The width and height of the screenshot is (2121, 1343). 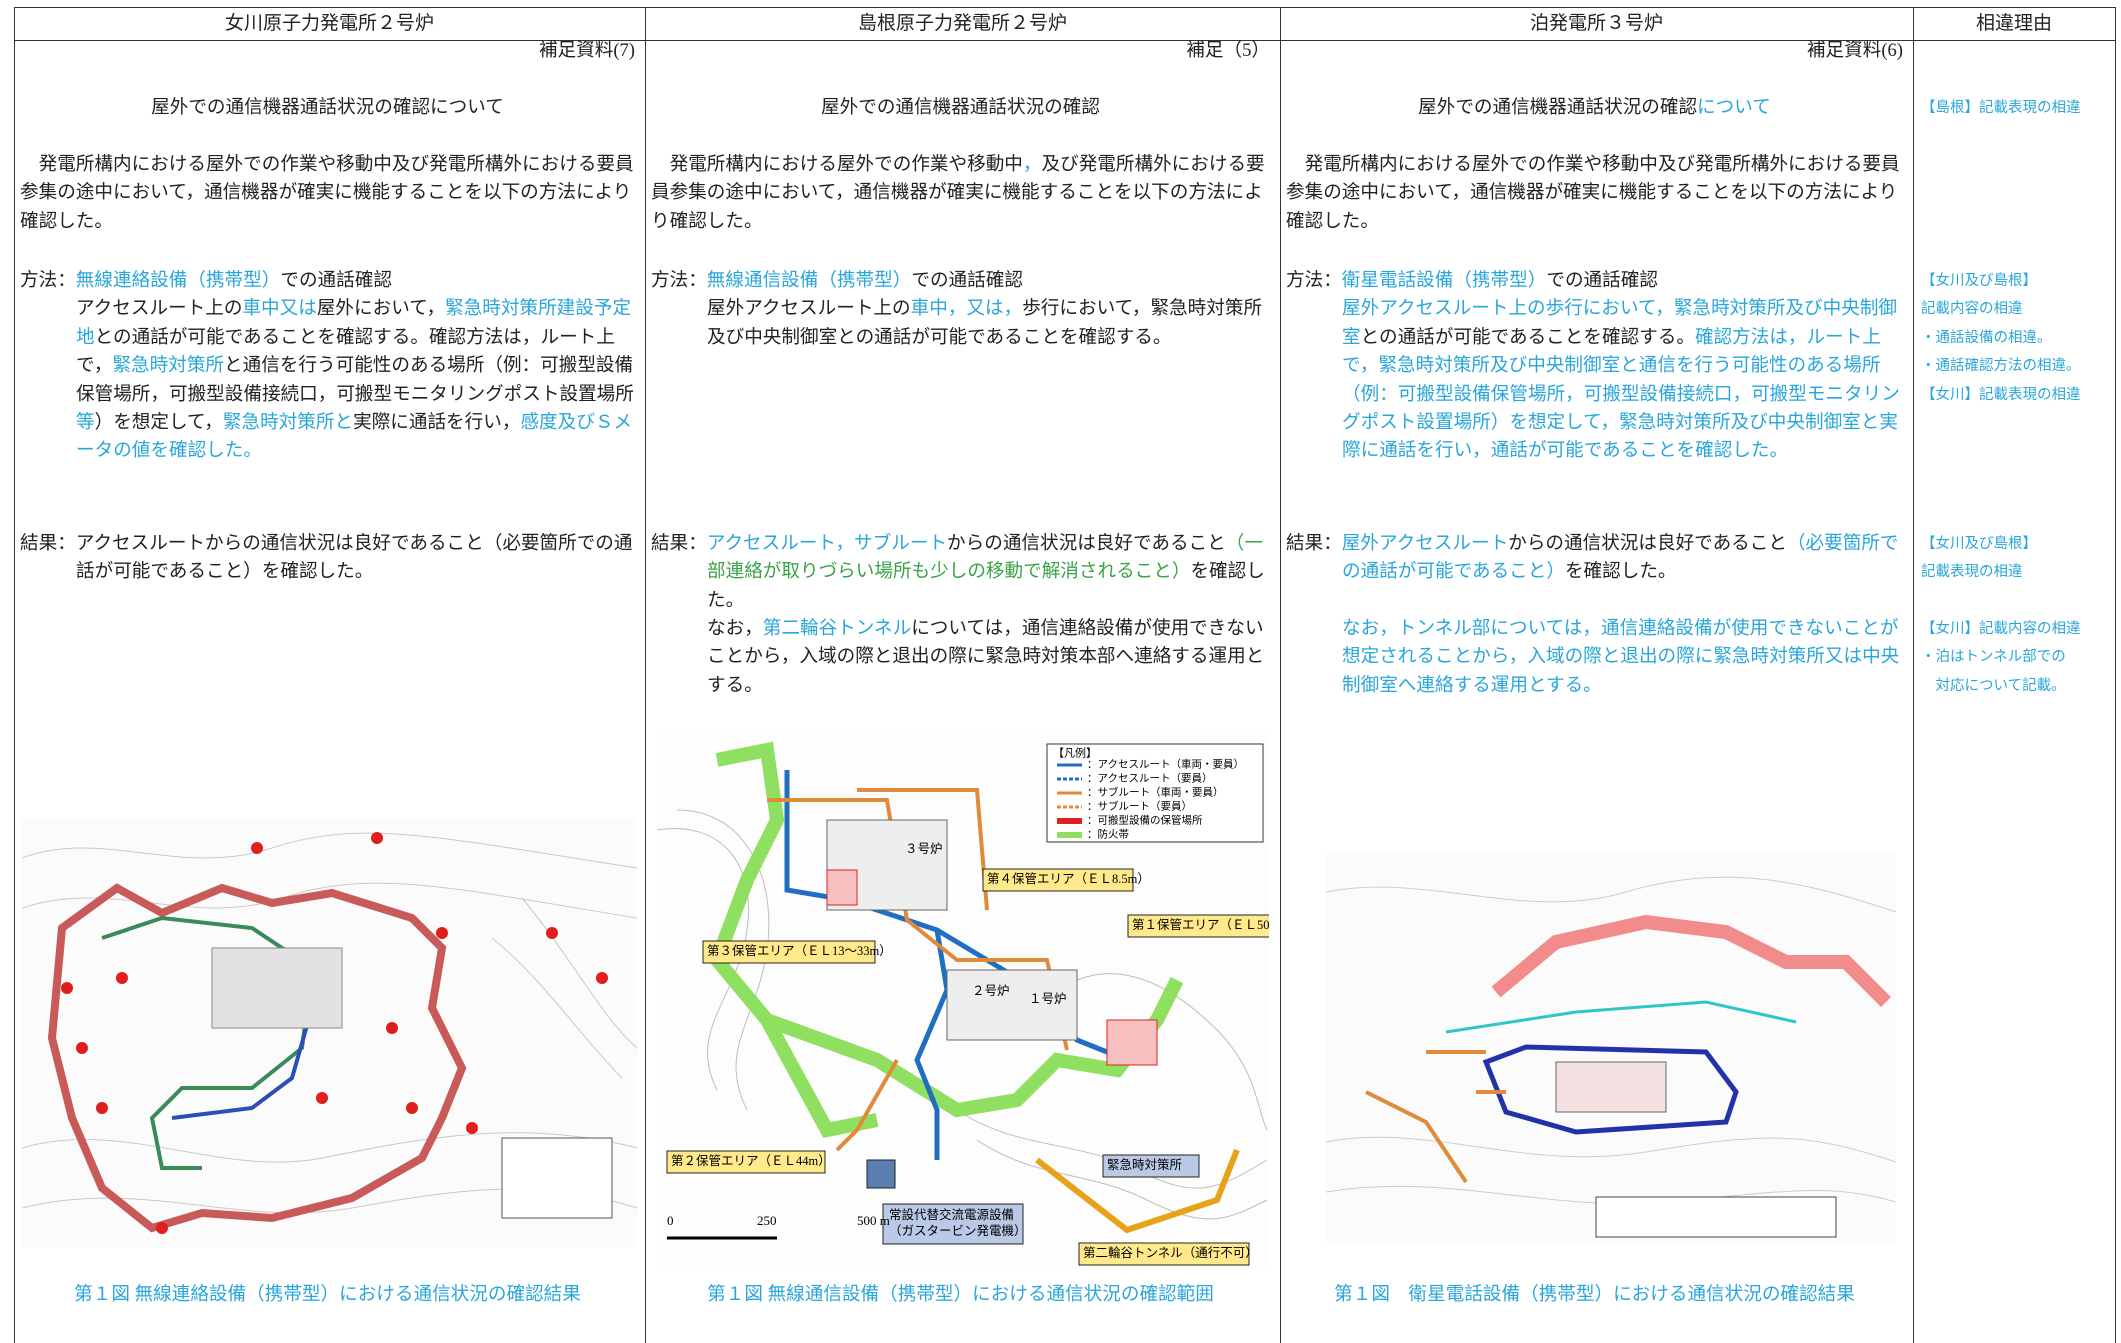 What do you see at coordinates (1716, 1217) in the screenshot?
I see `legend-box` at bounding box center [1716, 1217].